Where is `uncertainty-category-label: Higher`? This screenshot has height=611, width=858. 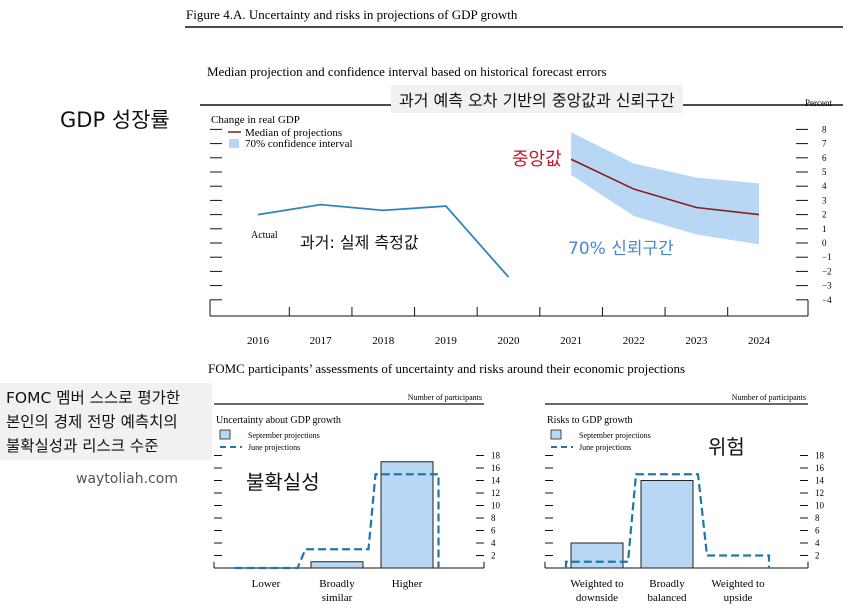 uncertainty-category-label: Higher is located at coordinates (407, 584).